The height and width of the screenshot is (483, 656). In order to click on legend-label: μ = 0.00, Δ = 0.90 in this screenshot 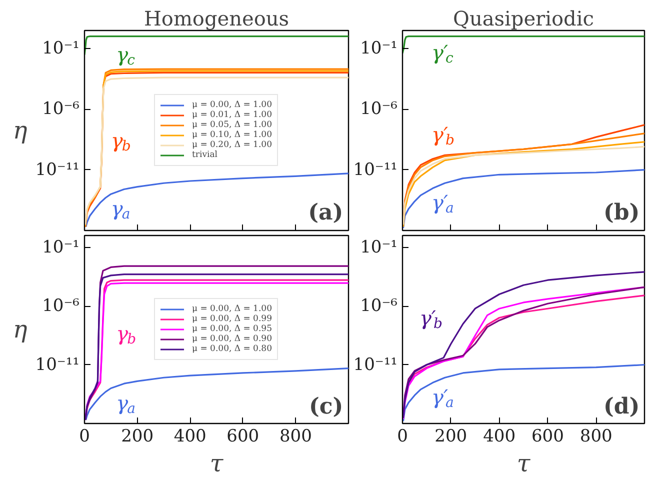, I will do `click(232, 339)`.